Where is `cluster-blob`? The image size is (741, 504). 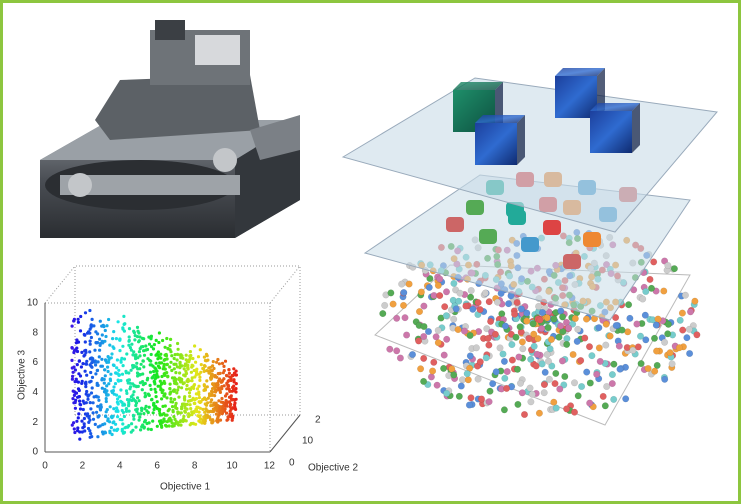 cluster-blob is located at coordinates (517, 217).